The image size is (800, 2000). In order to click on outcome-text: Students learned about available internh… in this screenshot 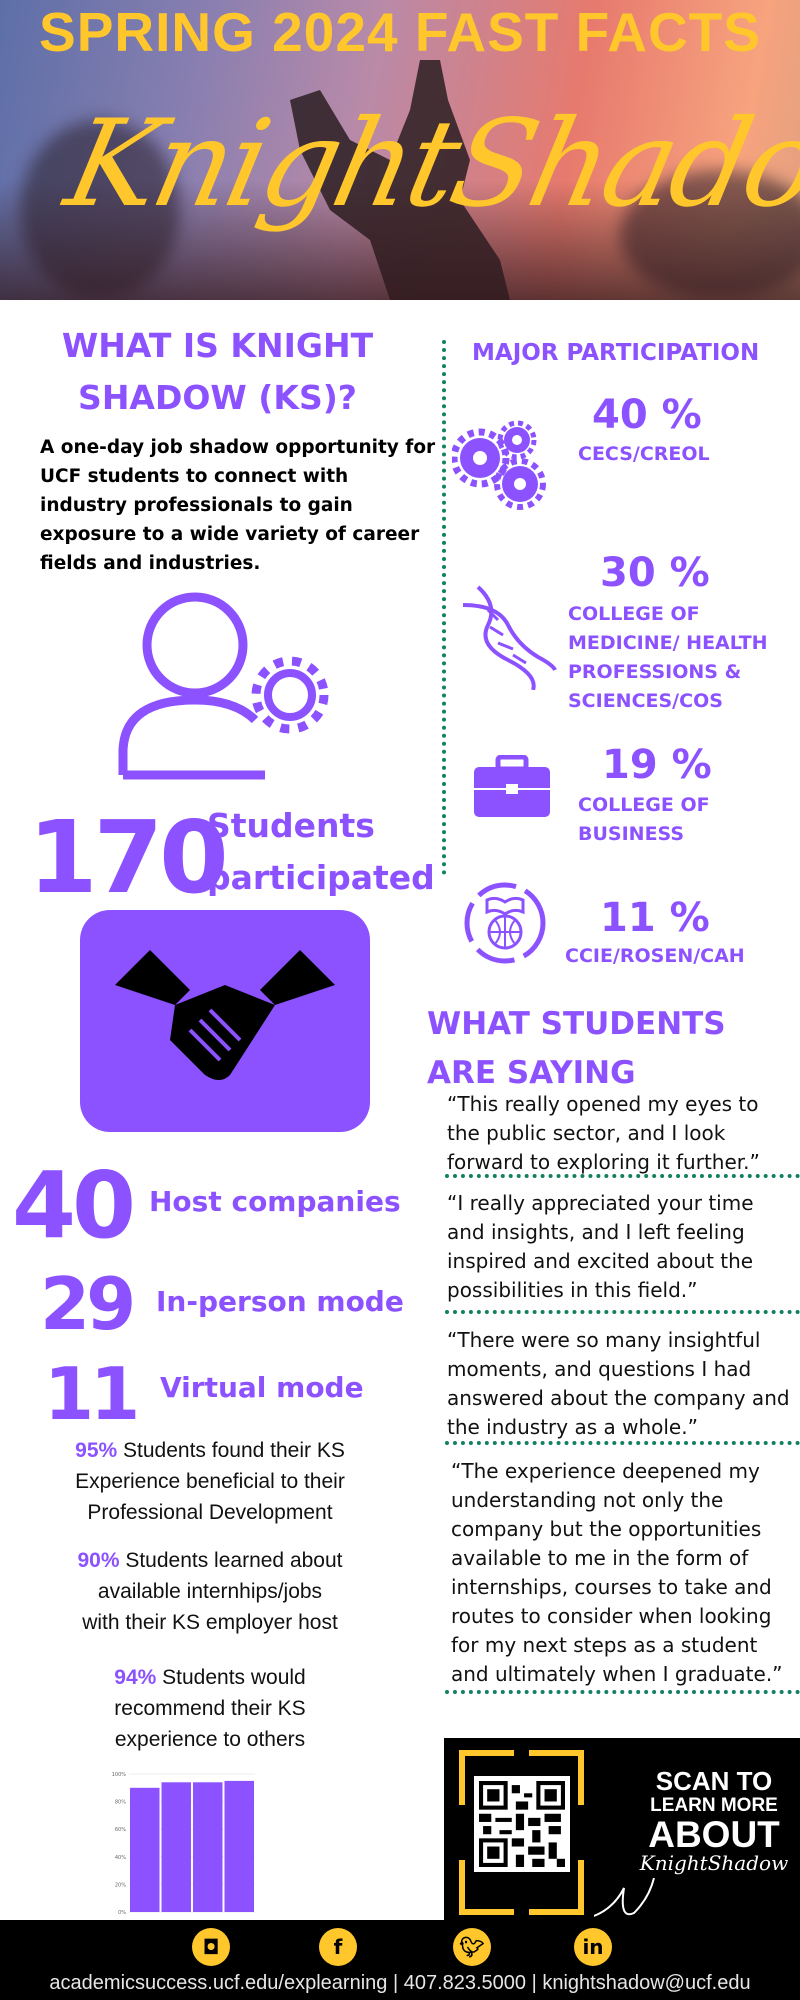, I will do `click(212, 1591)`.